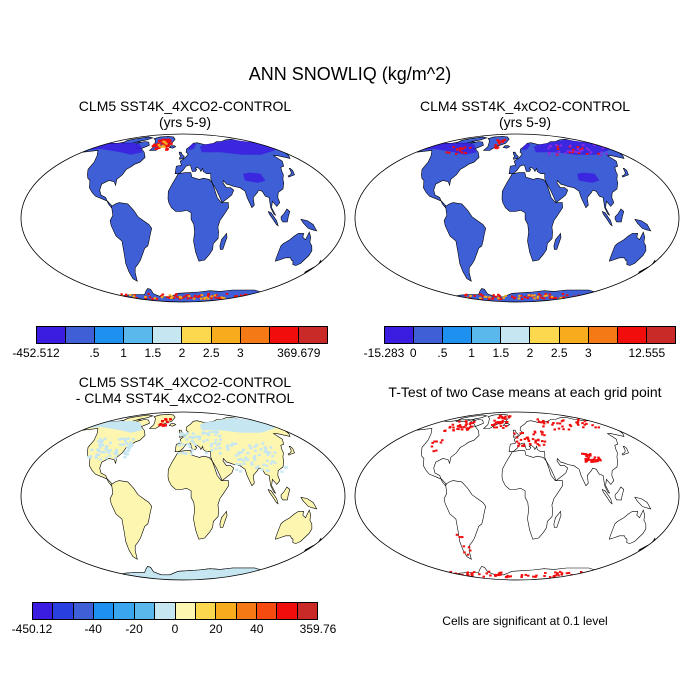 The height and width of the screenshot is (700, 700). Describe the element at coordinates (273, 496) in the screenshot. I see `land-sumatra` at that location.